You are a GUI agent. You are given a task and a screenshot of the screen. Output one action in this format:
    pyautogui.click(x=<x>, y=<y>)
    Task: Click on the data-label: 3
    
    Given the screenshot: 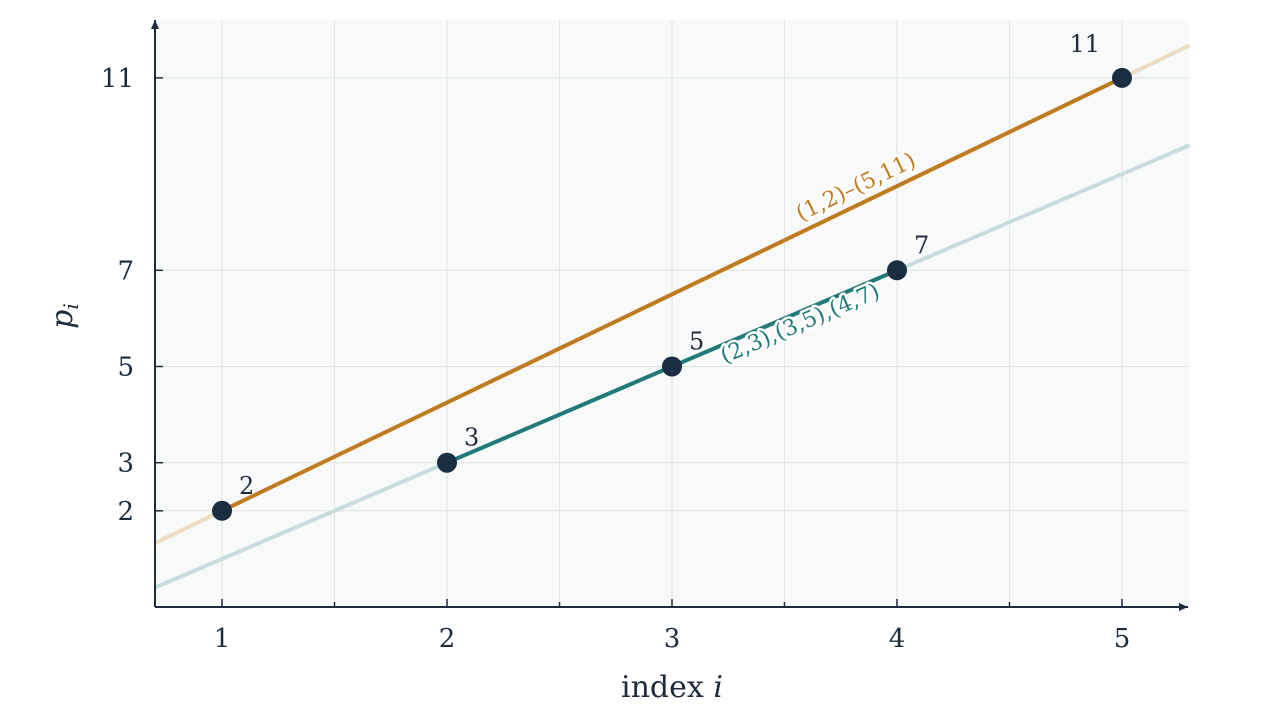 What is the action you would take?
    pyautogui.click(x=471, y=438)
    